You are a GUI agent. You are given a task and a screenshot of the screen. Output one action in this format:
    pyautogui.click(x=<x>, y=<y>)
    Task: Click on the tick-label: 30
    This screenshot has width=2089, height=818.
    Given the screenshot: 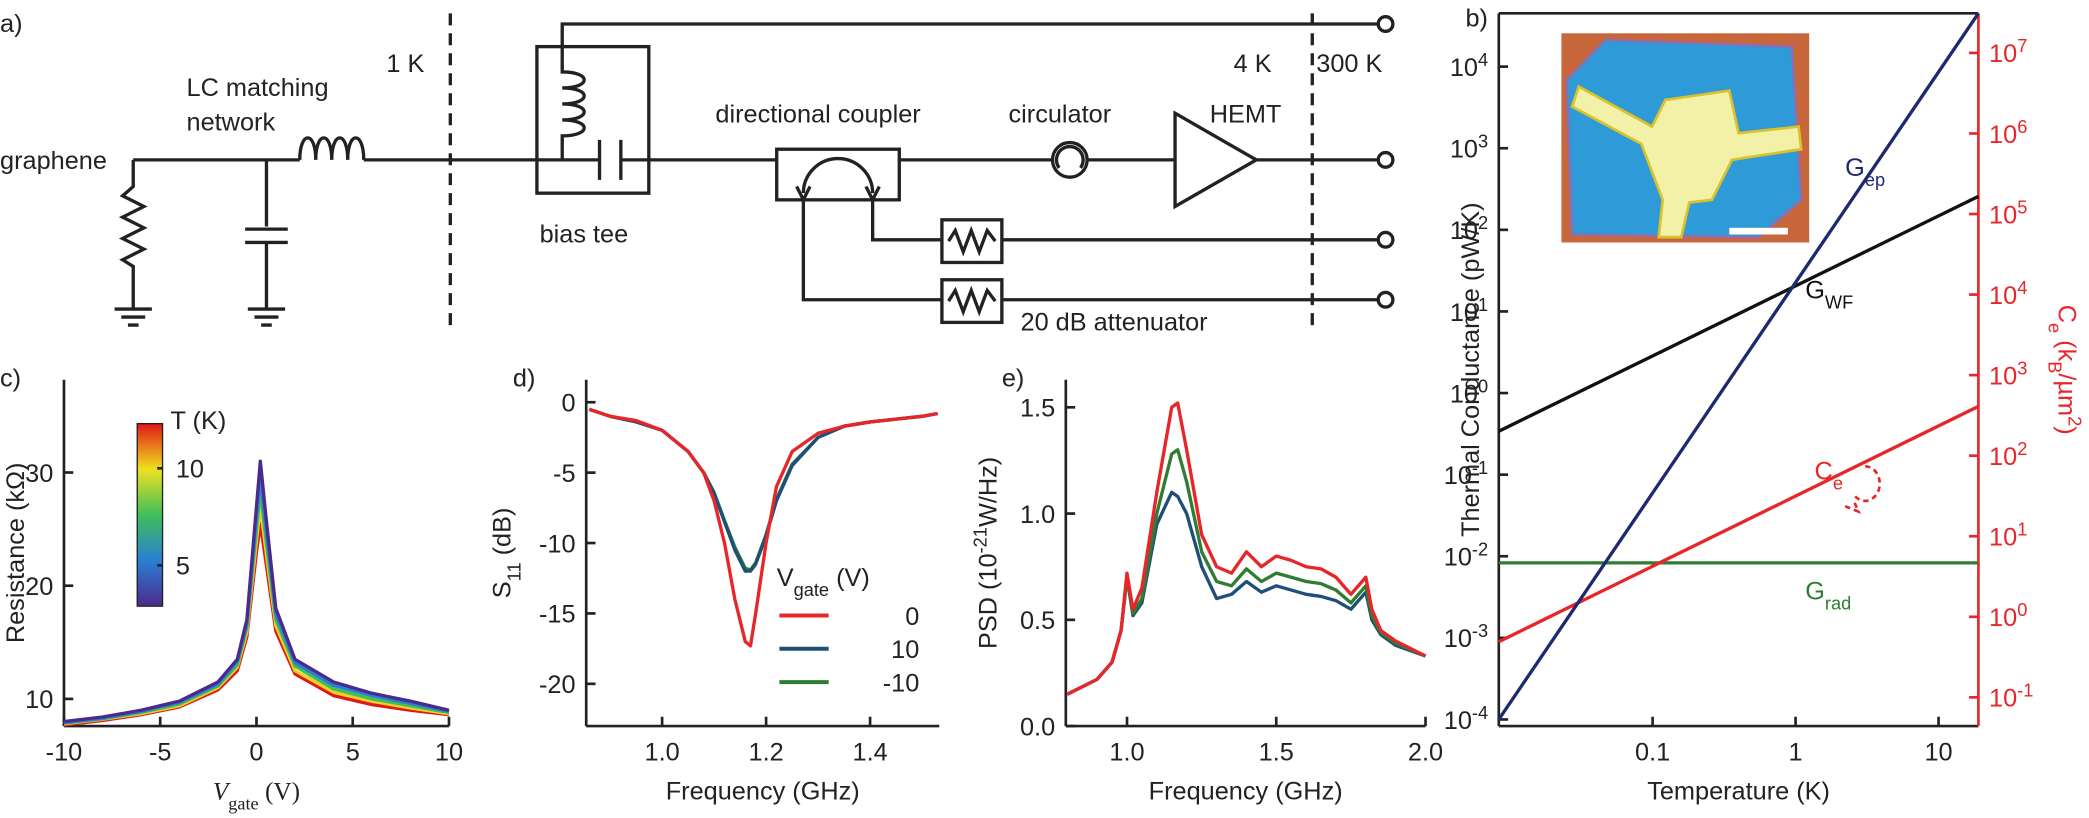 What is the action you would take?
    pyautogui.click(x=39, y=474)
    